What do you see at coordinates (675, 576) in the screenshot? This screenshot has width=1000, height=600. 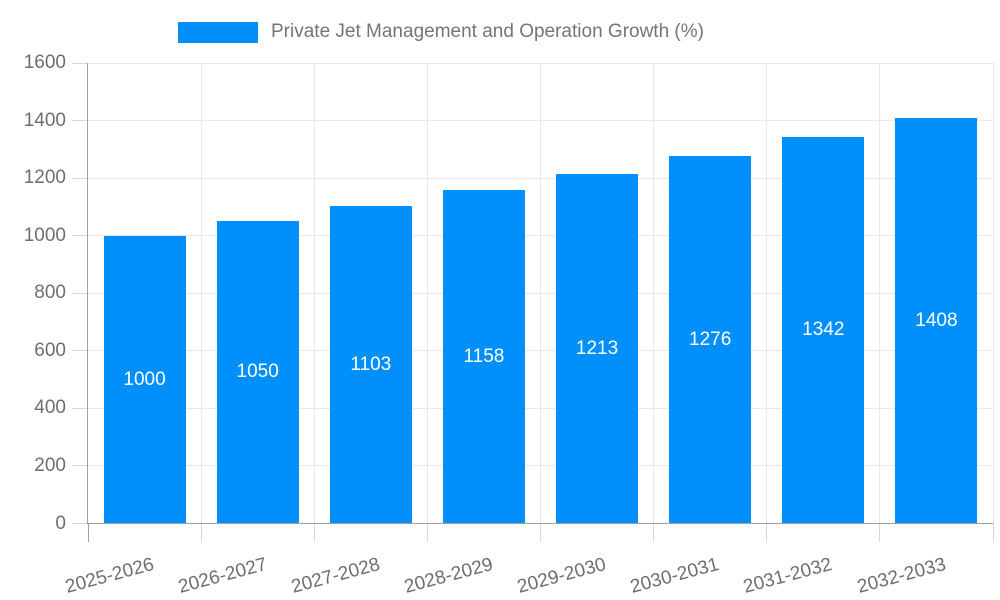 I see `x-axis-label: 2030-2031` at bounding box center [675, 576].